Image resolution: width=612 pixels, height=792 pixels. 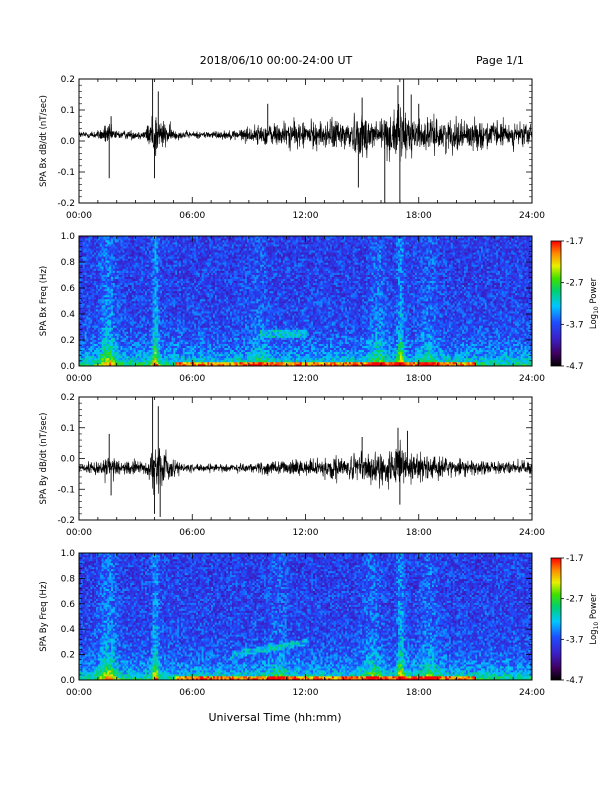 I want to click on x-axis-title: Universal Time (hh:mm), so click(x=275, y=717).